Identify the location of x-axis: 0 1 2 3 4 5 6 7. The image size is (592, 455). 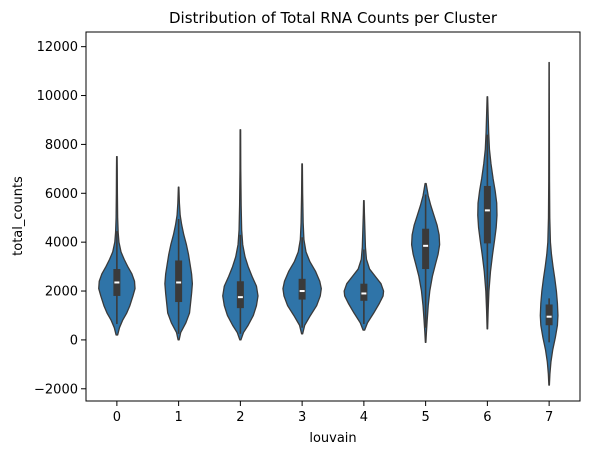
(333, 413).